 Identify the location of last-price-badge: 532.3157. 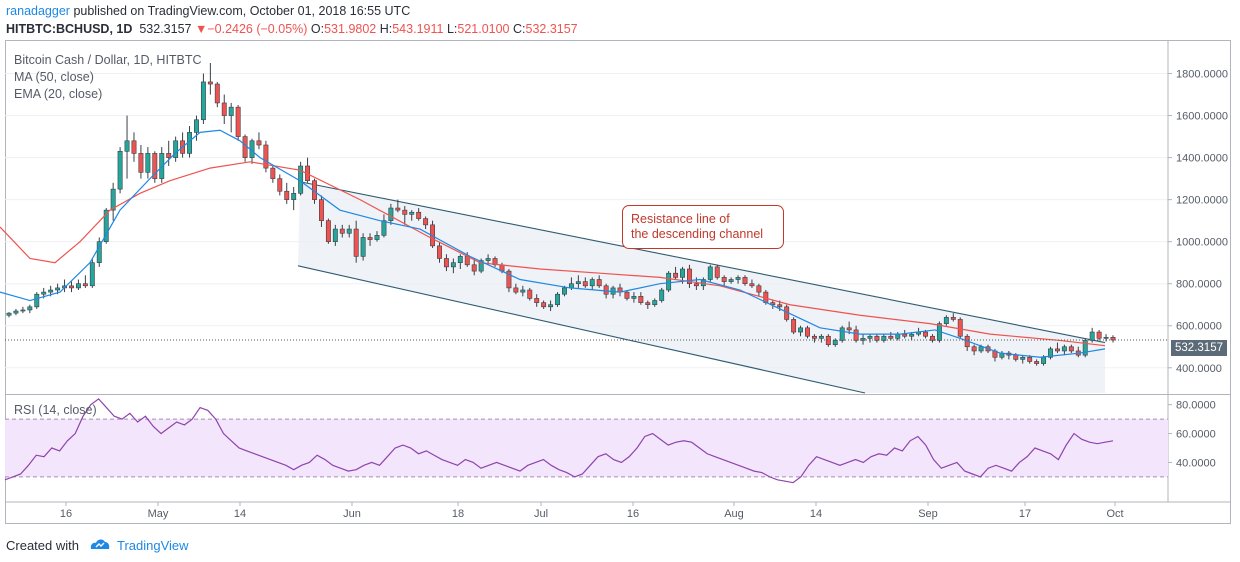
(1199, 348).